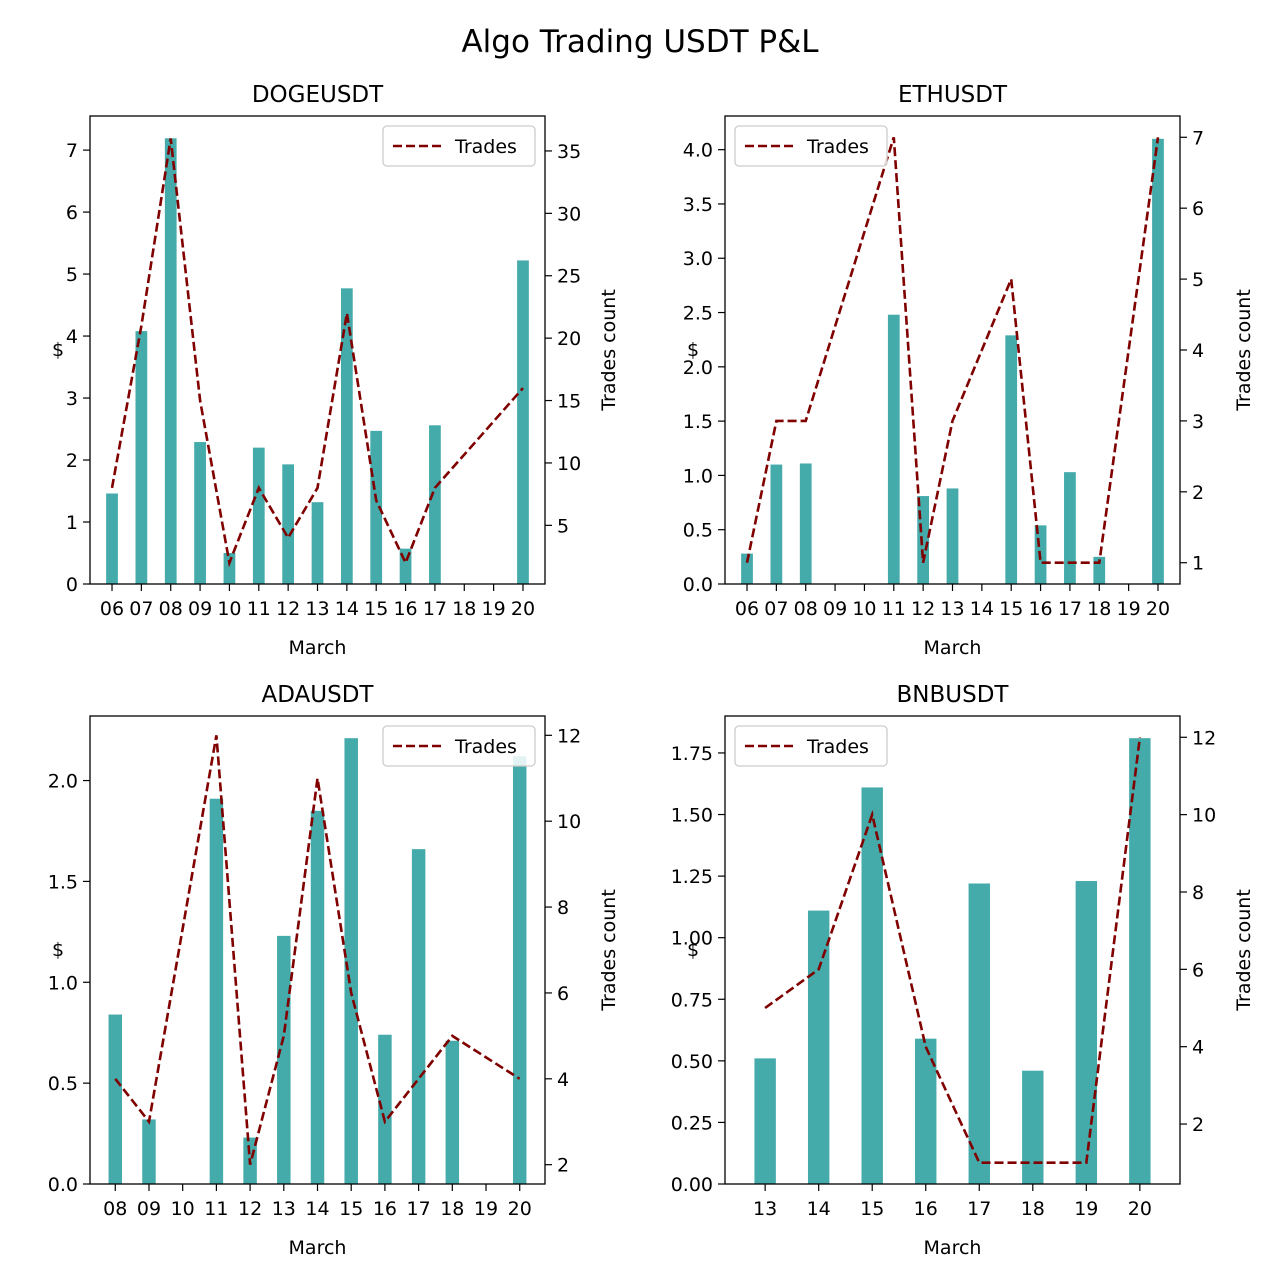  I want to click on y2-tick-label: 10, so click(569, 822).